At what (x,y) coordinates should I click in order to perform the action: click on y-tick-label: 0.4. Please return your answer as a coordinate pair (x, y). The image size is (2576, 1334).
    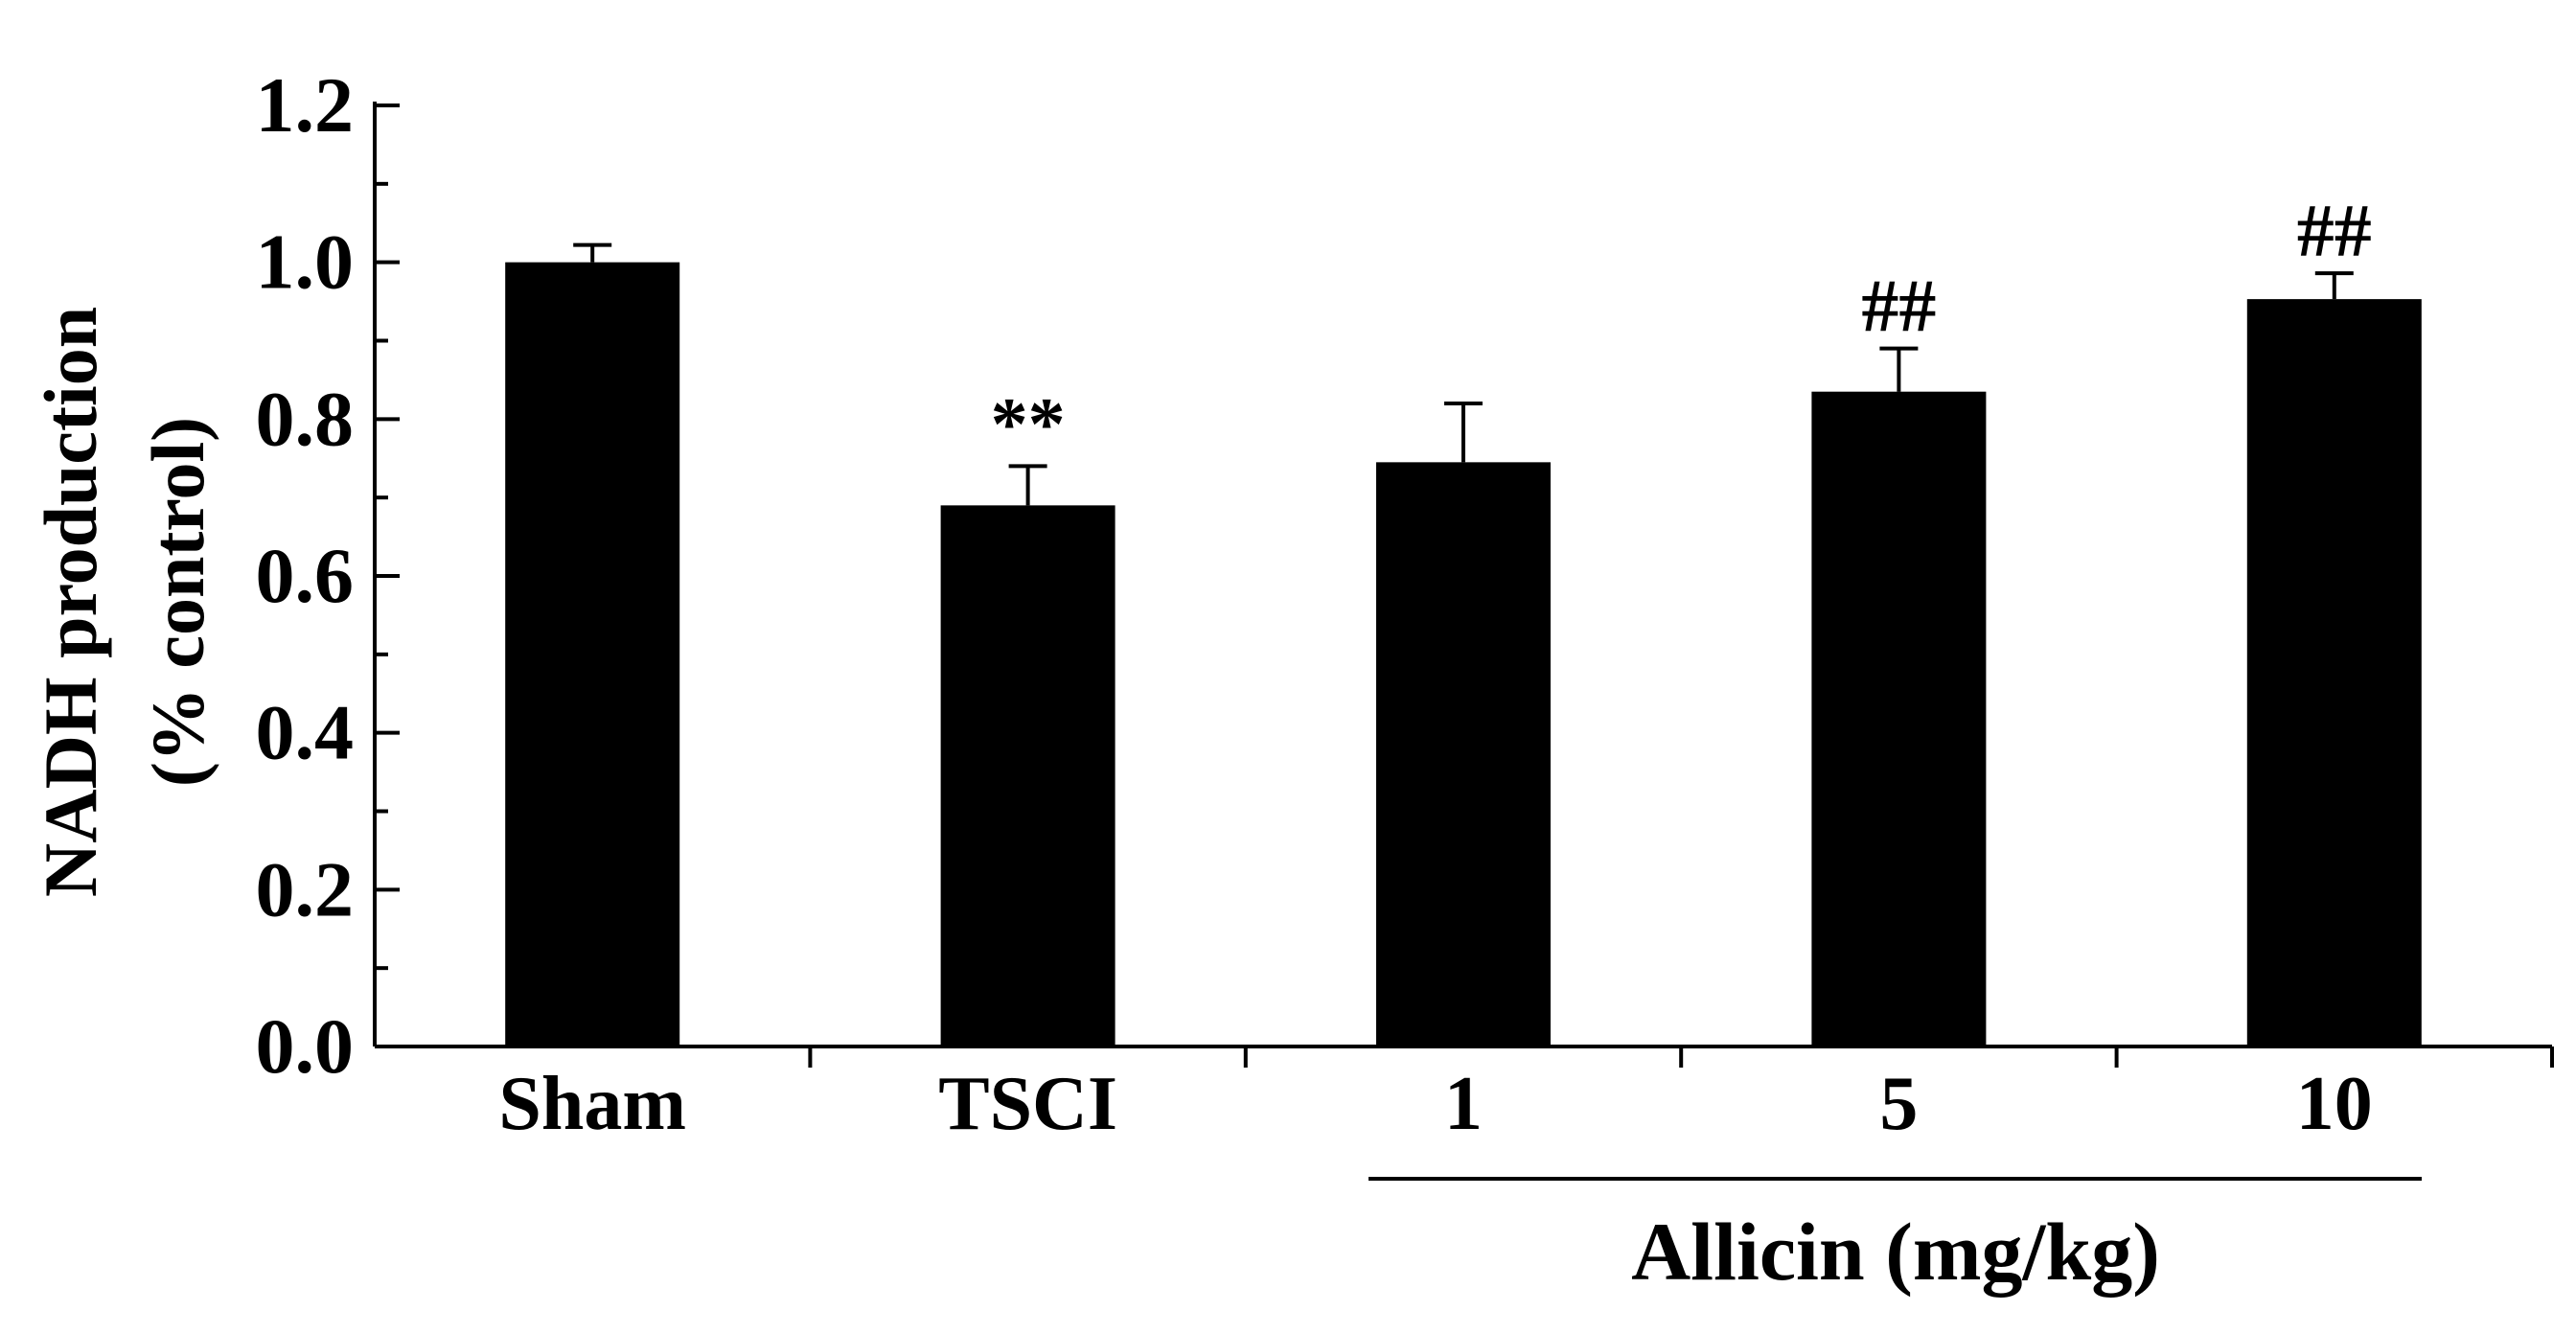
    Looking at the image, I should click on (305, 732).